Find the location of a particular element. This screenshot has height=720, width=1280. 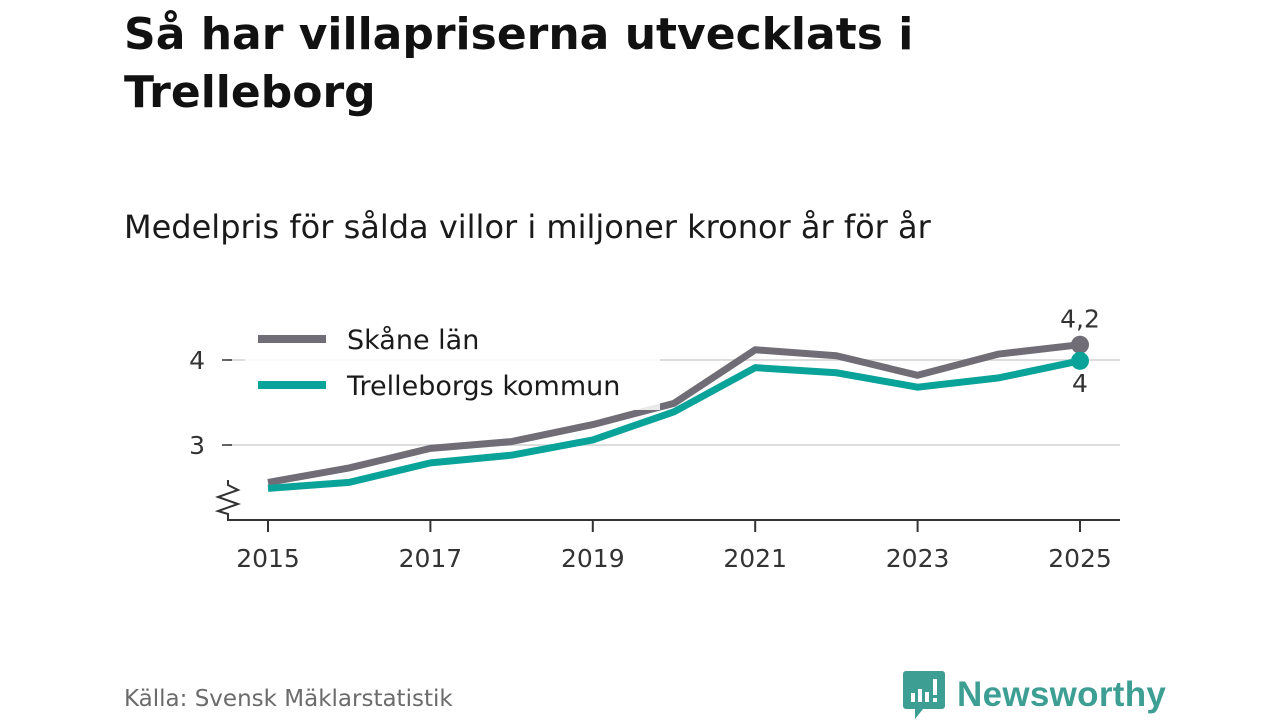

series-line-skane is located at coordinates (674, 413).